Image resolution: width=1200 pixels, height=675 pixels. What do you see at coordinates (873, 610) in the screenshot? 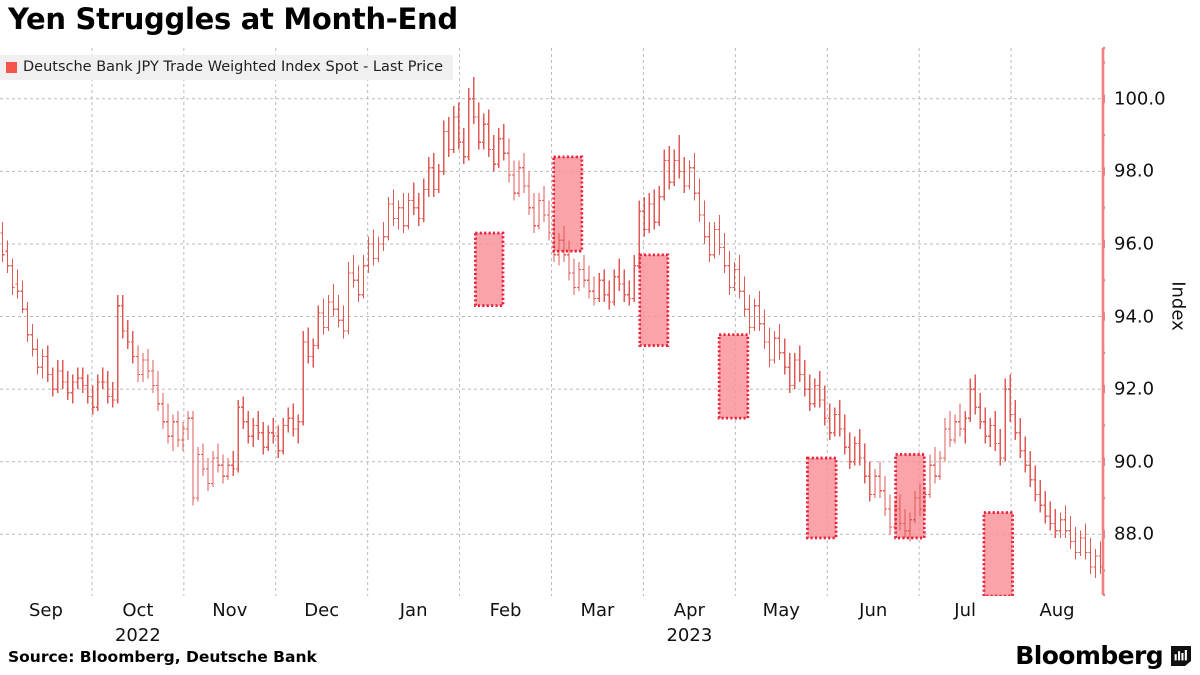
I see `x-axis-tick-label: Jun` at bounding box center [873, 610].